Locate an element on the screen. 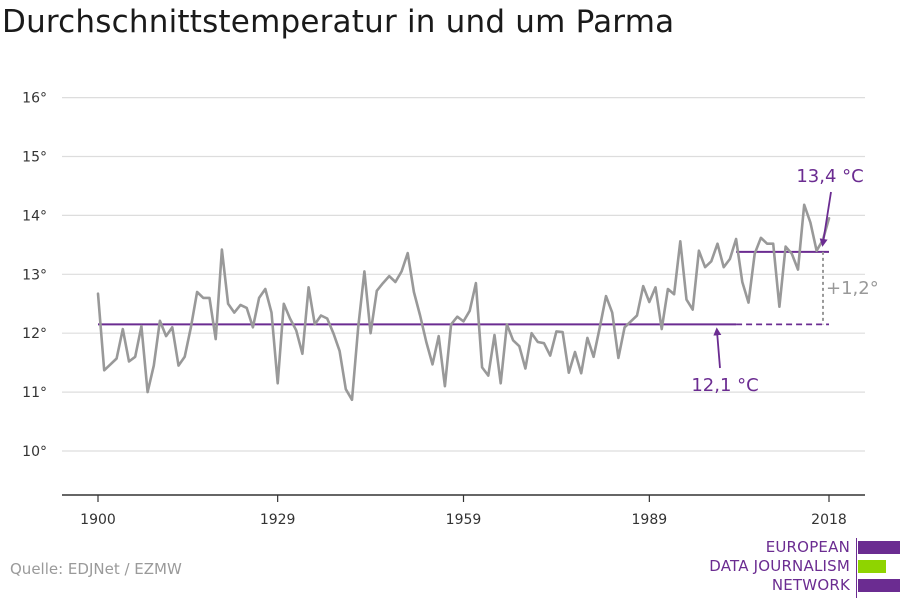 This screenshot has width=900, height=600. source-note: Quelle: EDJNet / EZMW is located at coordinates (96, 569).